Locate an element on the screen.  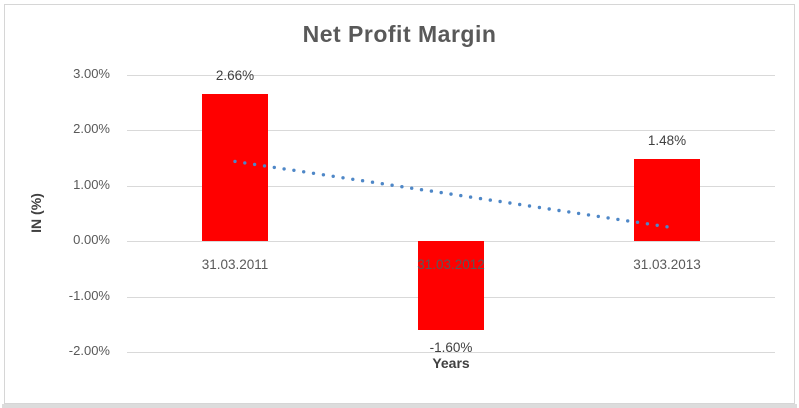
data-label: 1.48% is located at coordinates (667, 141).